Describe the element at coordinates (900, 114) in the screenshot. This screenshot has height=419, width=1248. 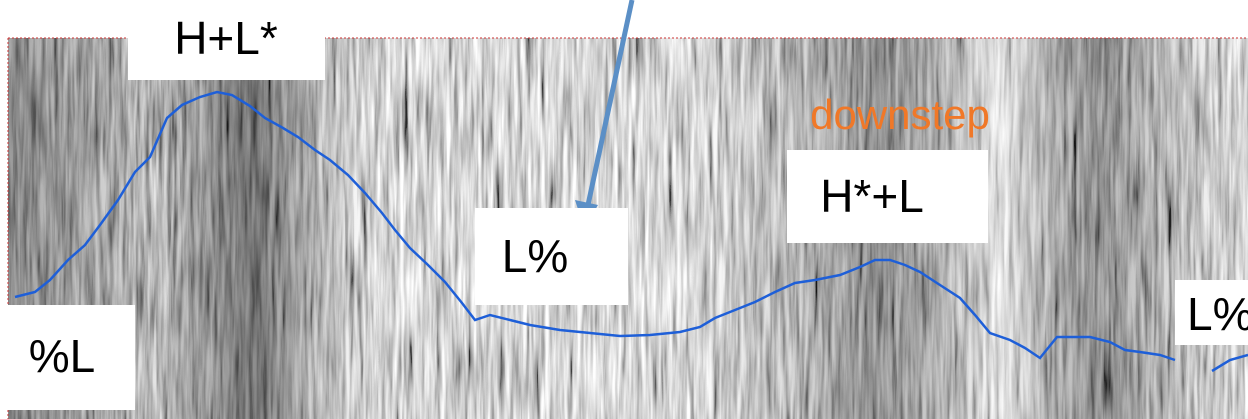
I see `downstep-label: downstep` at that location.